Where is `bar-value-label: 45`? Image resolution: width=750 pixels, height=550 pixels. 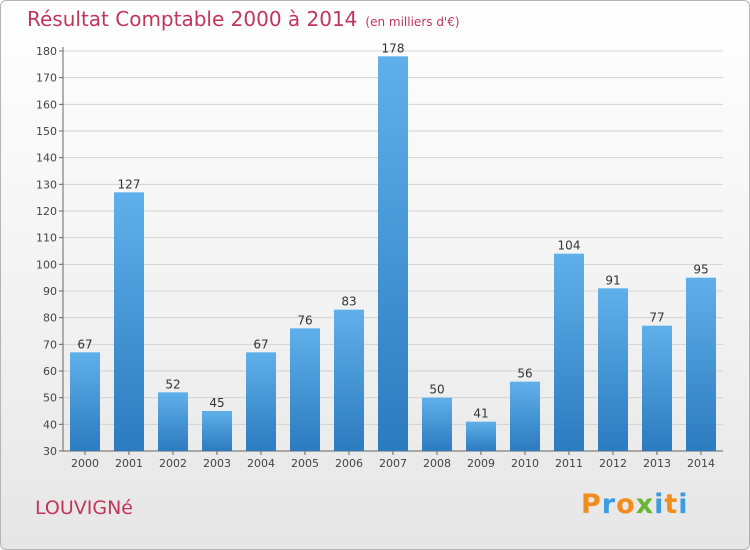 bar-value-label: 45 is located at coordinates (216, 403).